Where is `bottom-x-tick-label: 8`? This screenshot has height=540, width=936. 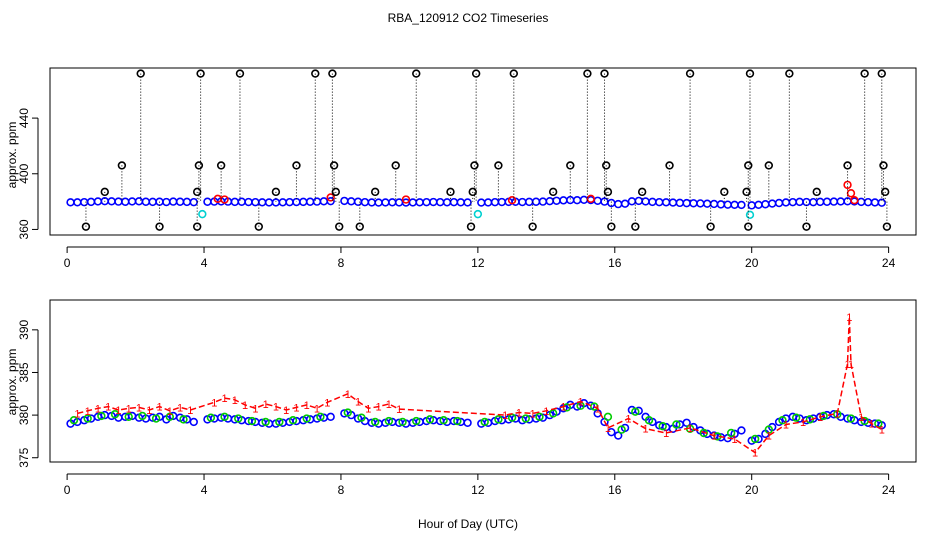 bottom-x-tick-label: 8 is located at coordinates (341, 490).